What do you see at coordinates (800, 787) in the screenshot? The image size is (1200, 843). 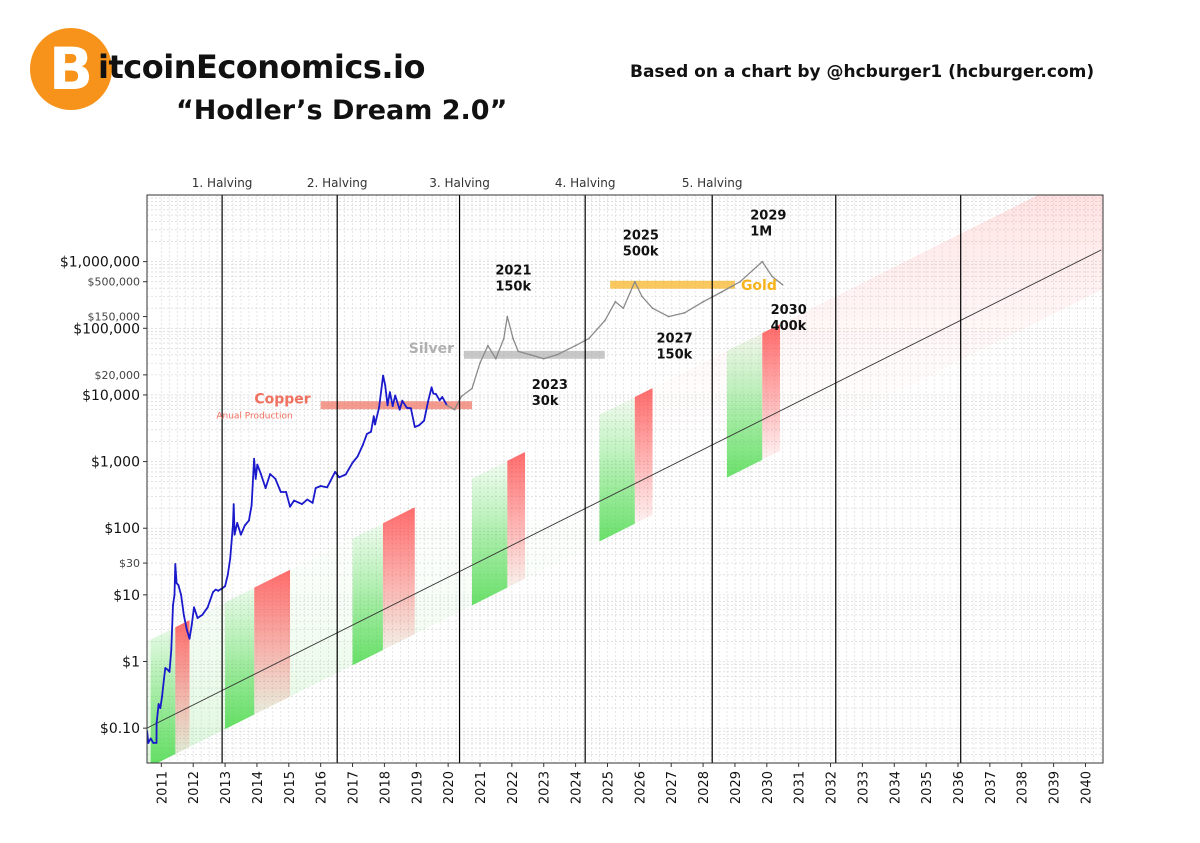 I see `x-tick-label: 2031` at bounding box center [800, 787].